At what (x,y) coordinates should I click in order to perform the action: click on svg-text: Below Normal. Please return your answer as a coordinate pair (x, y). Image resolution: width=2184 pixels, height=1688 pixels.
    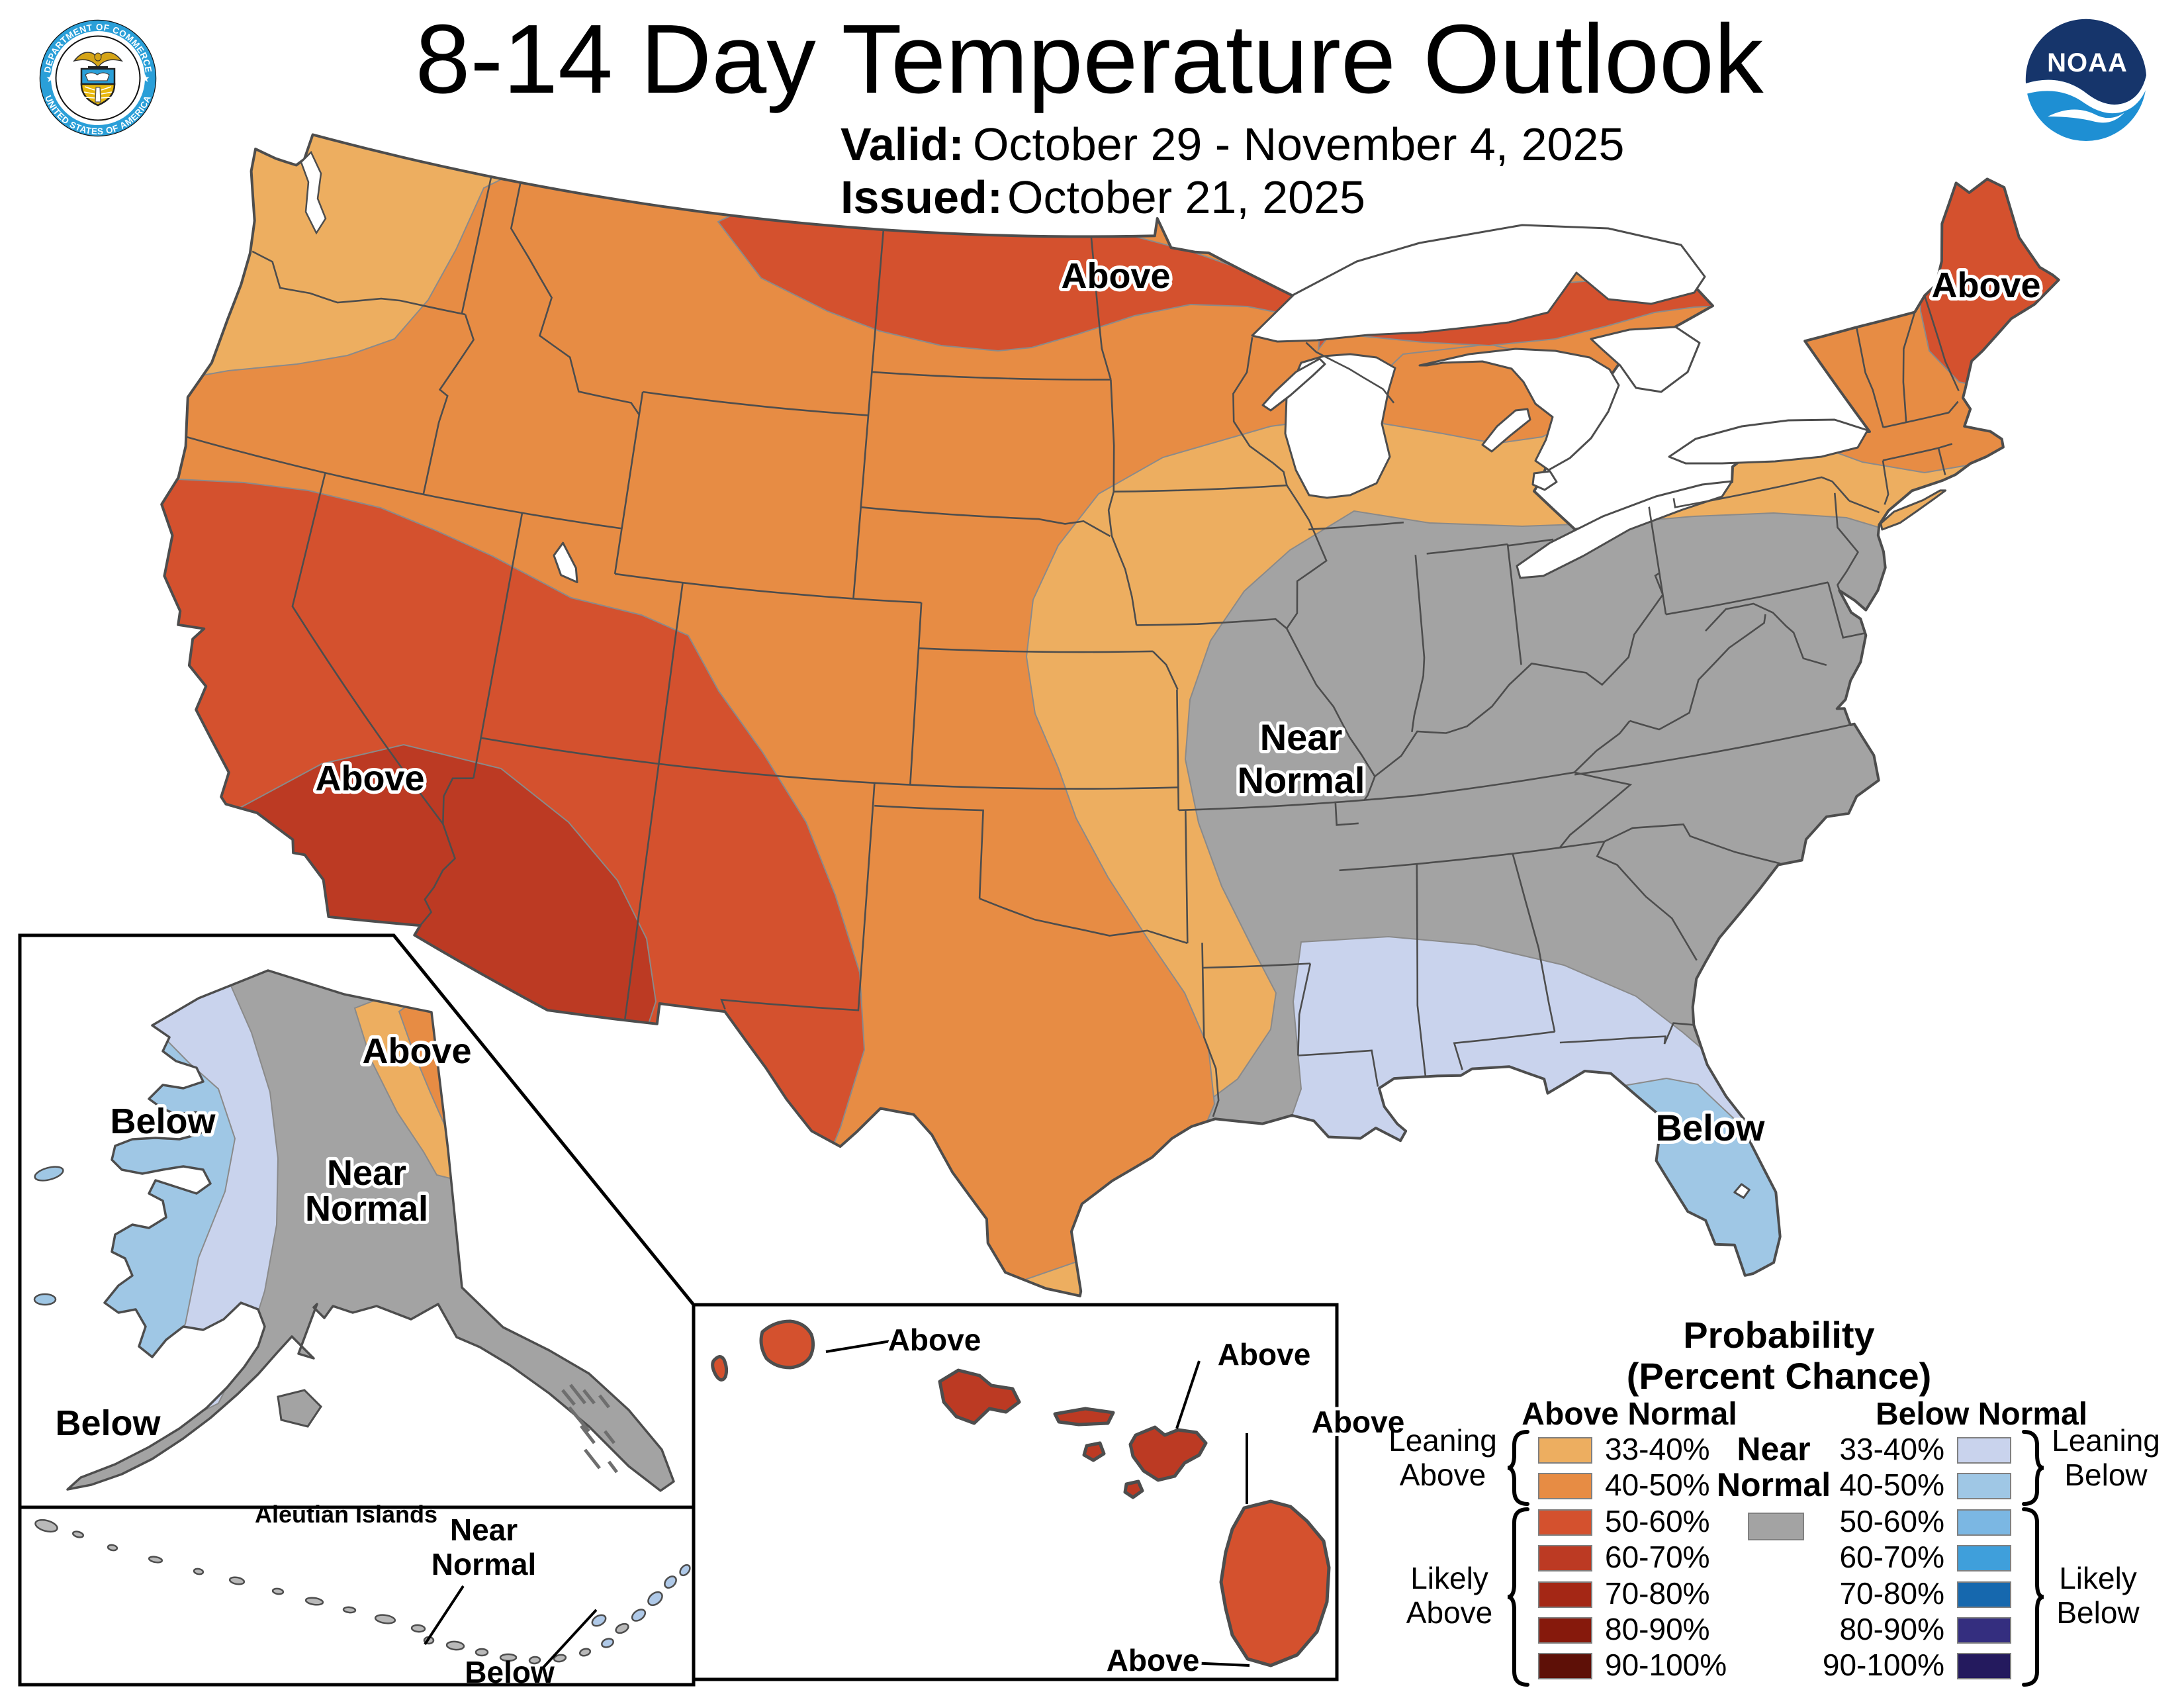
    Looking at the image, I should click on (1982, 1414).